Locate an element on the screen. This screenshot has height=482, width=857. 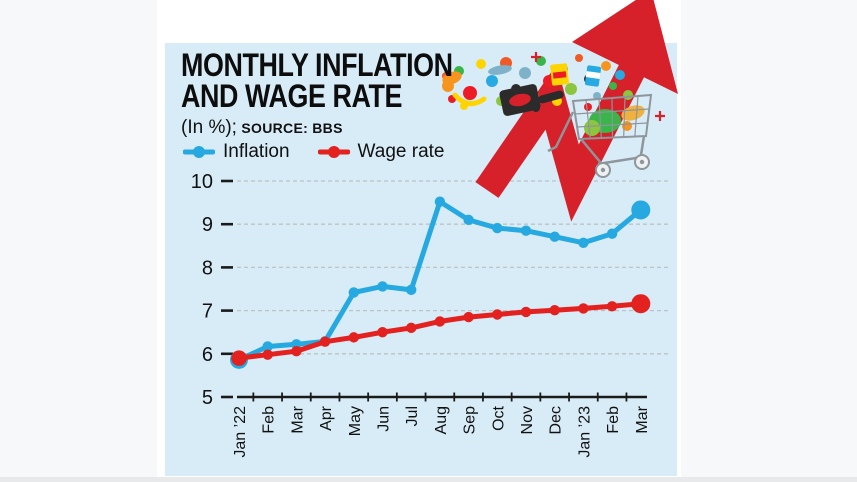
inflation-line-marker-icon is located at coordinates (199, 152).